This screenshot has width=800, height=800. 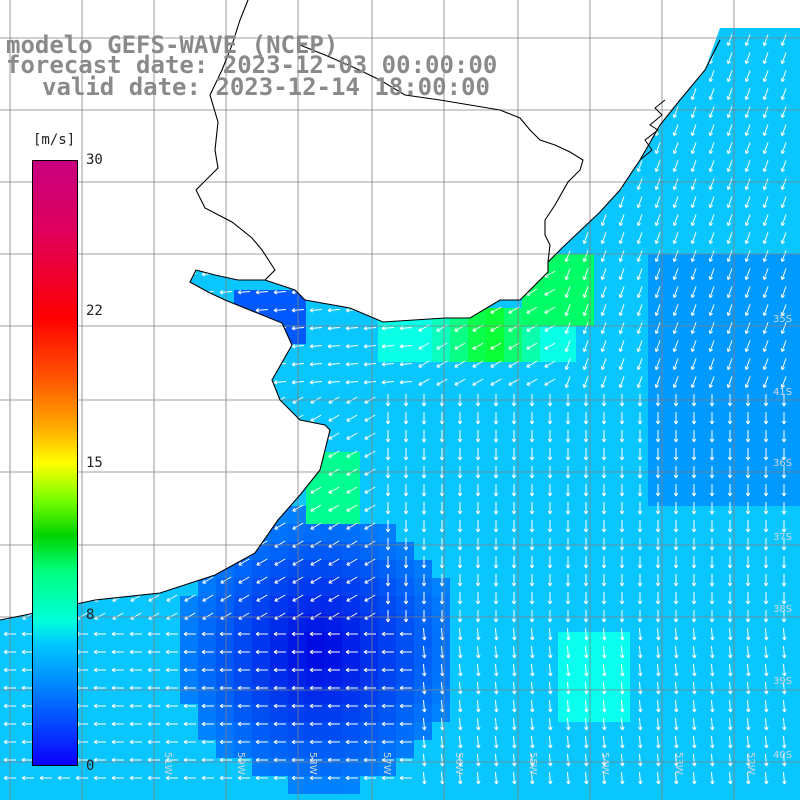 I want to click on colorbar, so click(x=55, y=463).